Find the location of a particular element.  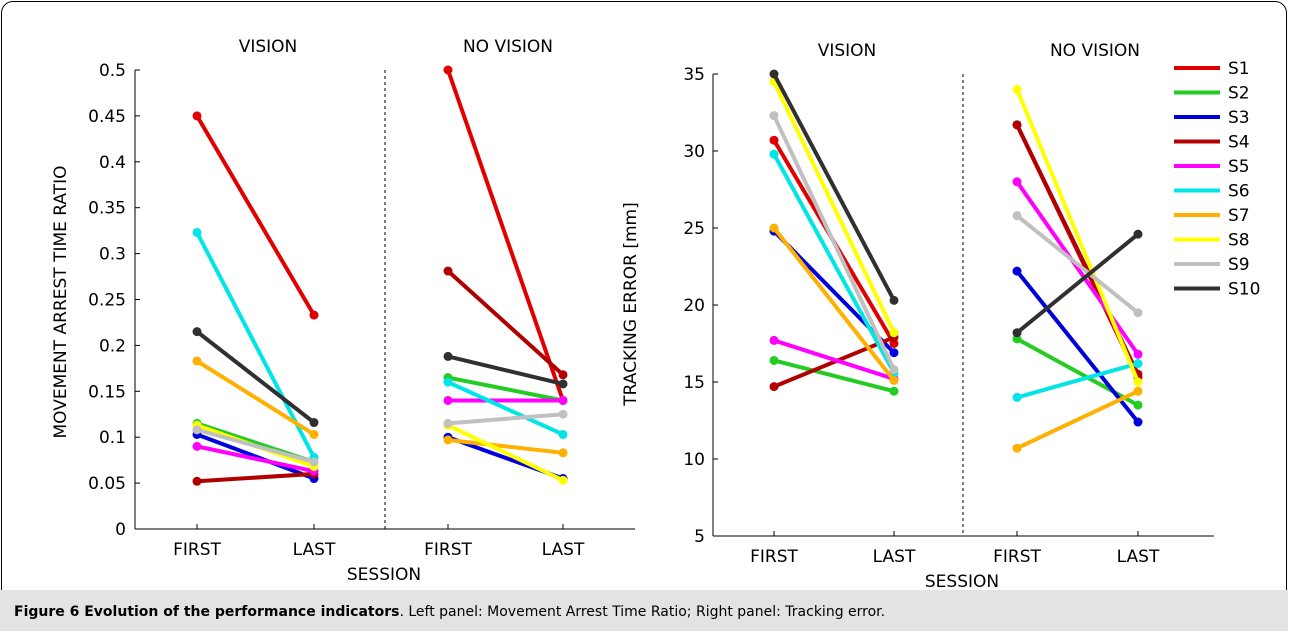

y-tick-label: 0.3 is located at coordinates (112, 255).